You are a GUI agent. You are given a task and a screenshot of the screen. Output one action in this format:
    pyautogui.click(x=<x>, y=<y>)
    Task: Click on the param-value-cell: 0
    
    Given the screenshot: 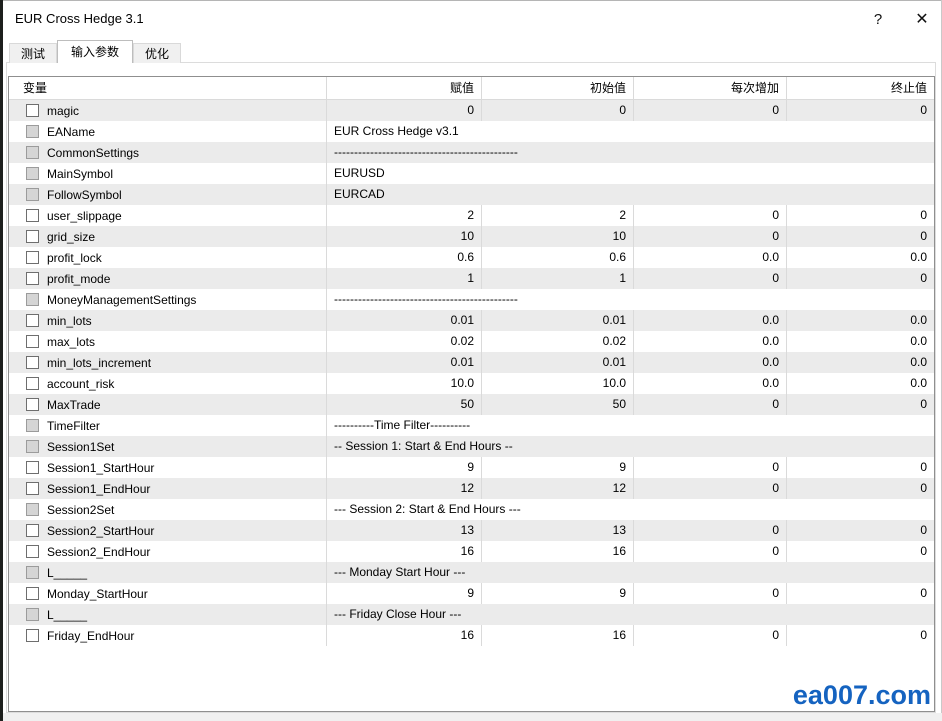 What is the action you would take?
    pyautogui.click(x=403, y=110)
    